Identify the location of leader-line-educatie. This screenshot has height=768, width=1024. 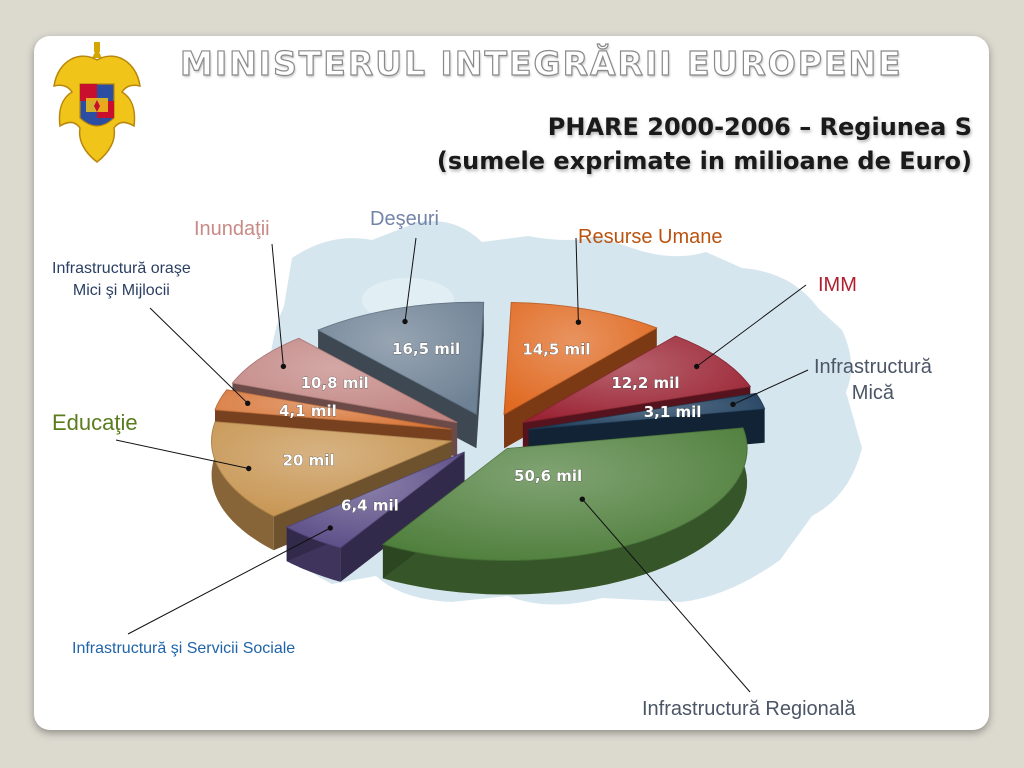
(182, 454).